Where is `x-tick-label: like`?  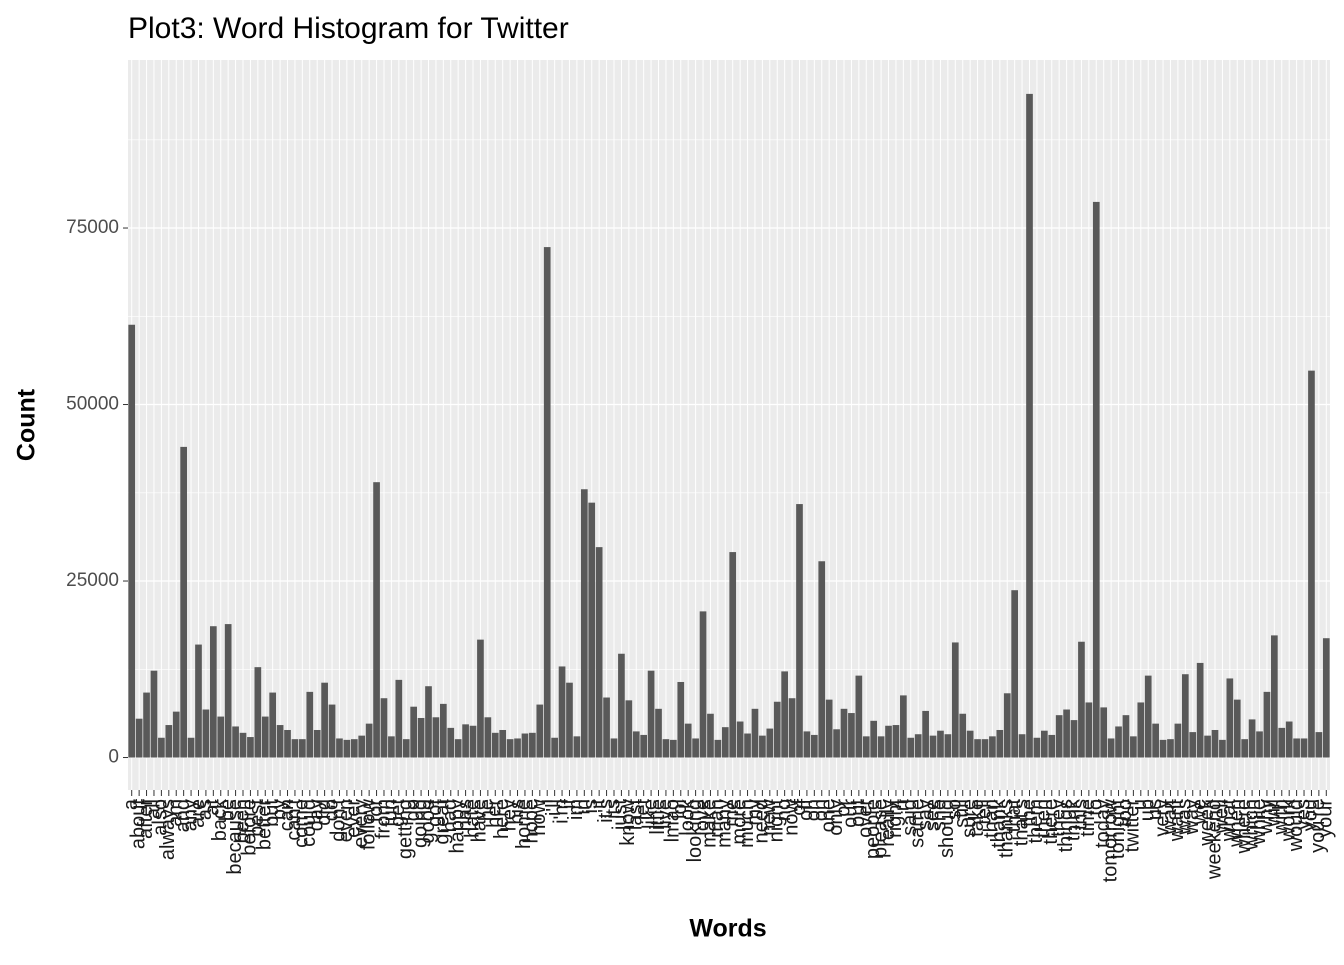 x-tick-label: like is located at coordinates (650, 814).